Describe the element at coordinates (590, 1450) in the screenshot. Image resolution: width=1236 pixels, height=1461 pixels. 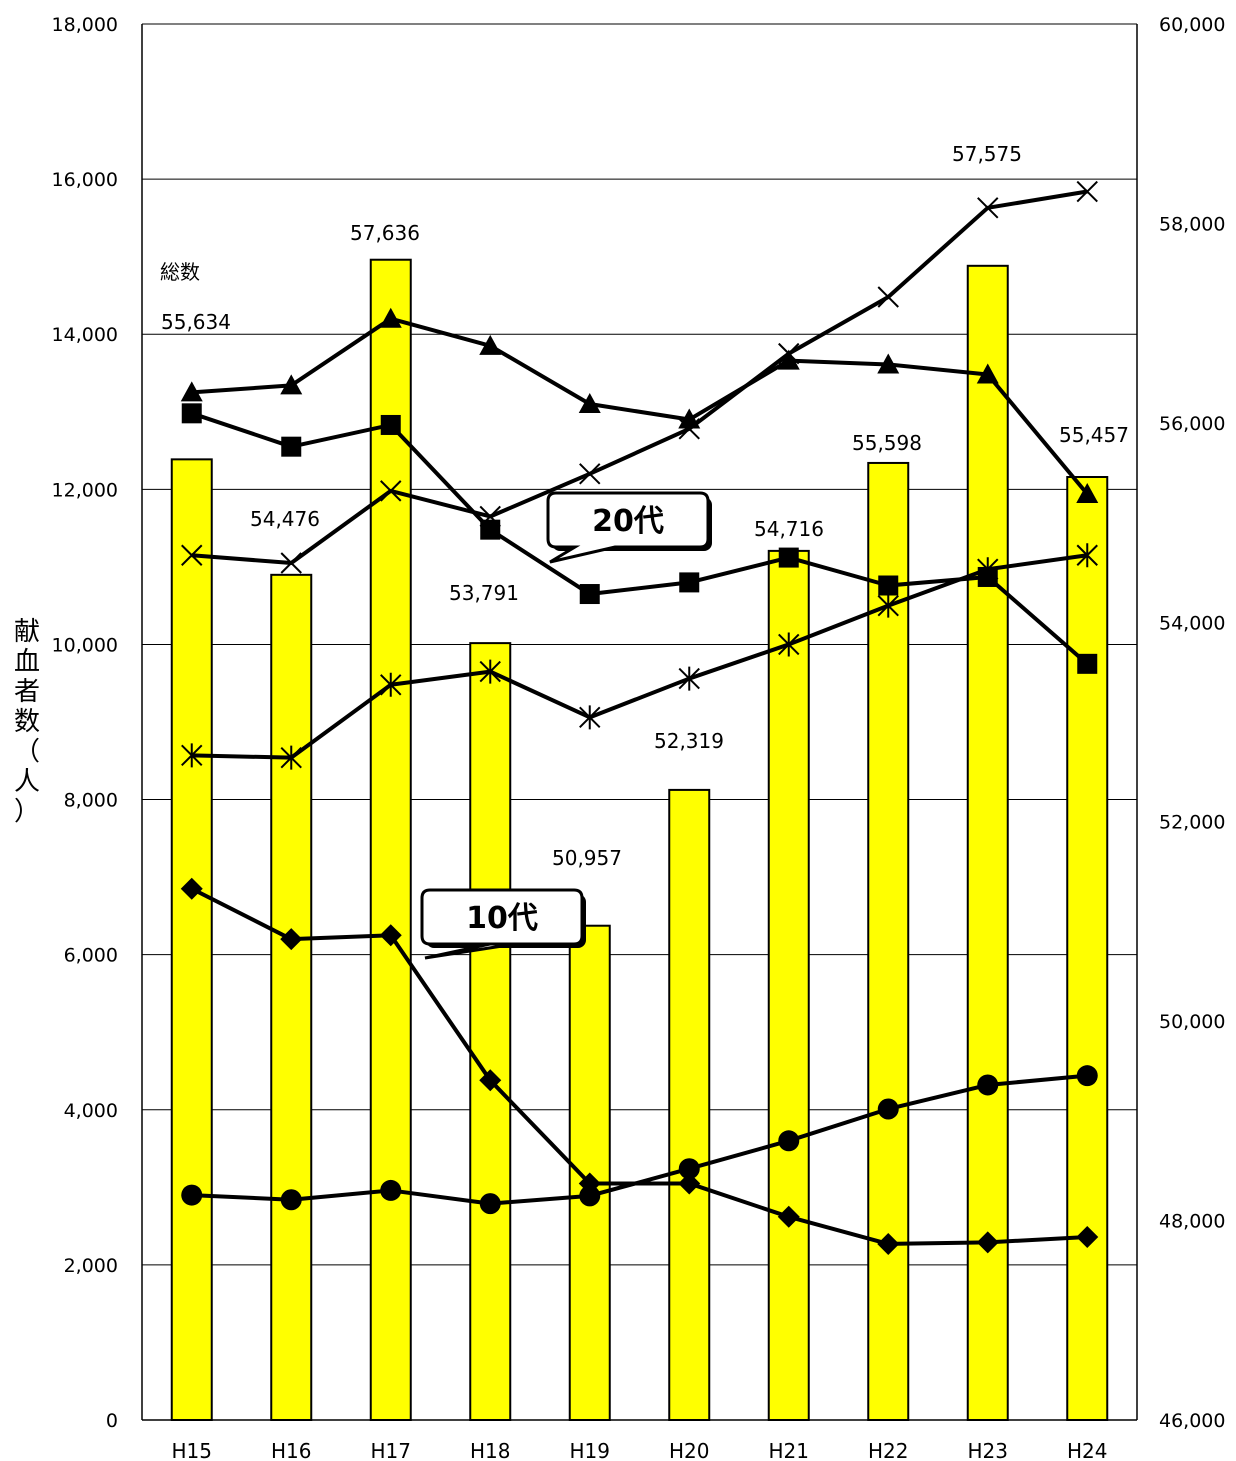
I see `x-tick: H19` at that location.